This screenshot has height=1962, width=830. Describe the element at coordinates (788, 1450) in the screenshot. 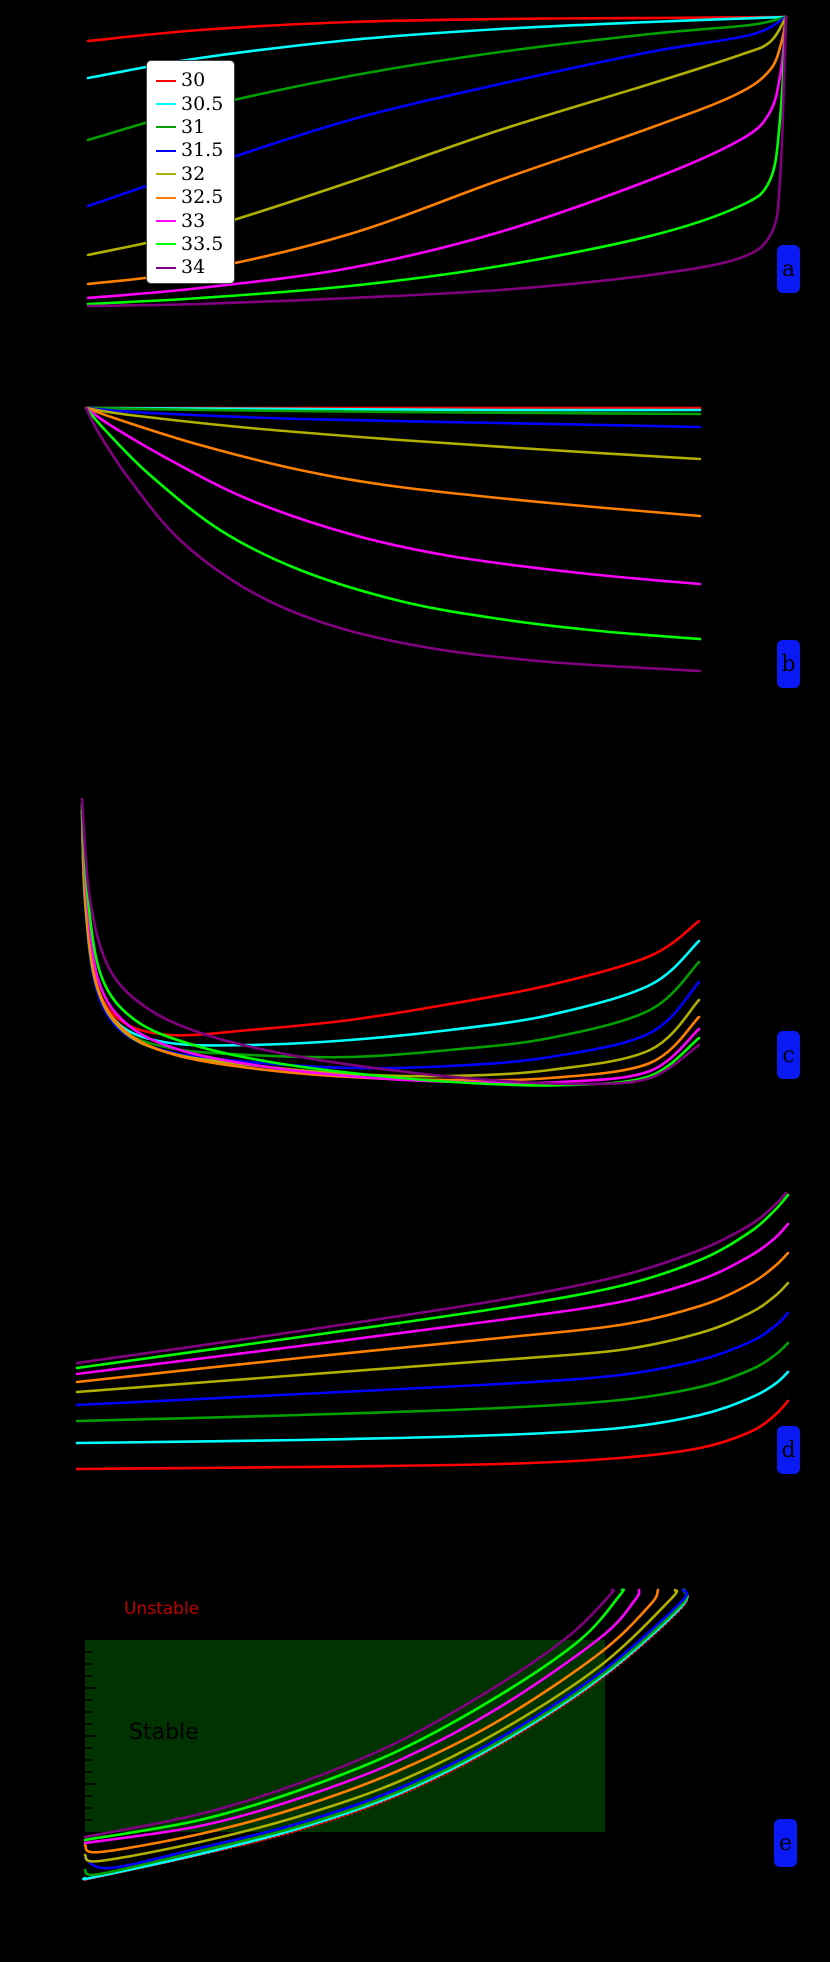

I see `panel-label-d: d` at that location.